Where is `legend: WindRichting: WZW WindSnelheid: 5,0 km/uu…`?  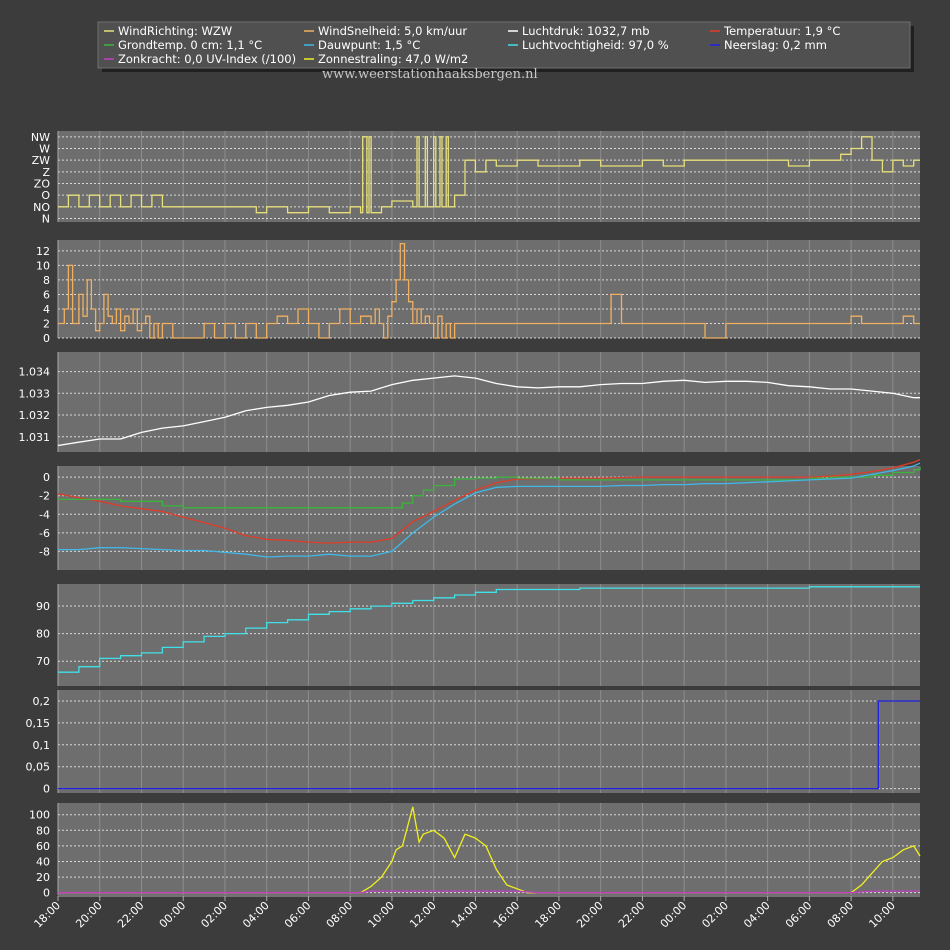
legend: WindRichting: WZW WindSnelheid: 5,0 km/uu… is located at coordinates (505, 46).